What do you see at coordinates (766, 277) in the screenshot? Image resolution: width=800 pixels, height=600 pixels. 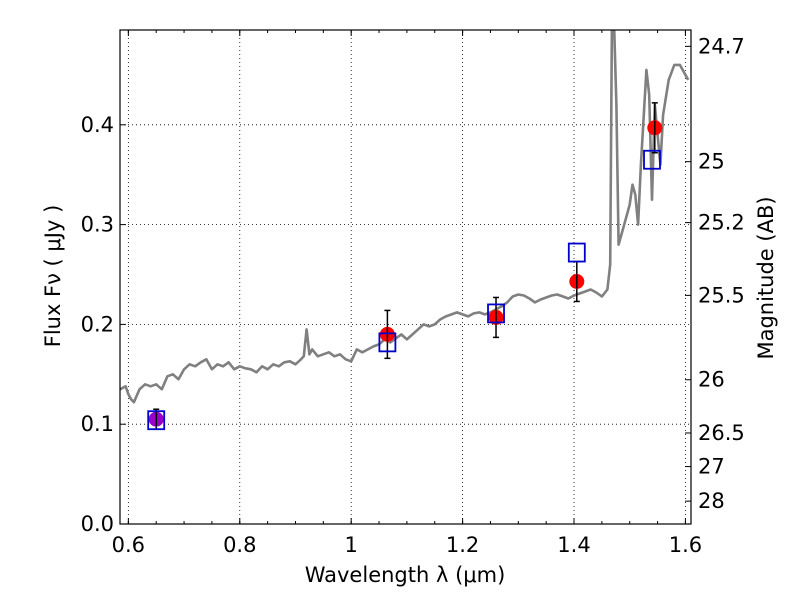 I see `y2-axis-label: Magnitude (AB)` at bounding box center [766, 277].